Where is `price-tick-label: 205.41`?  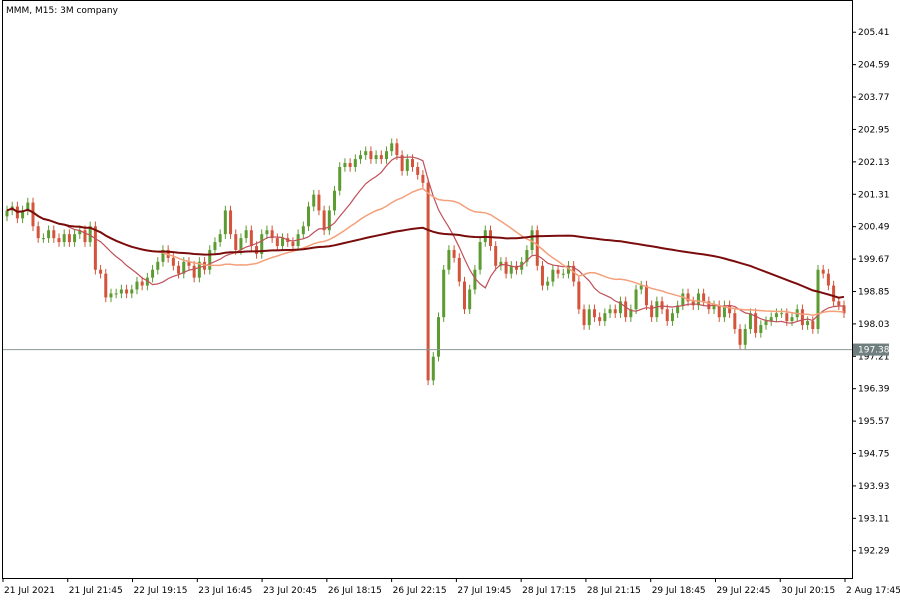
price-tick-label: 205.41 is located at coordinates (874, 33).